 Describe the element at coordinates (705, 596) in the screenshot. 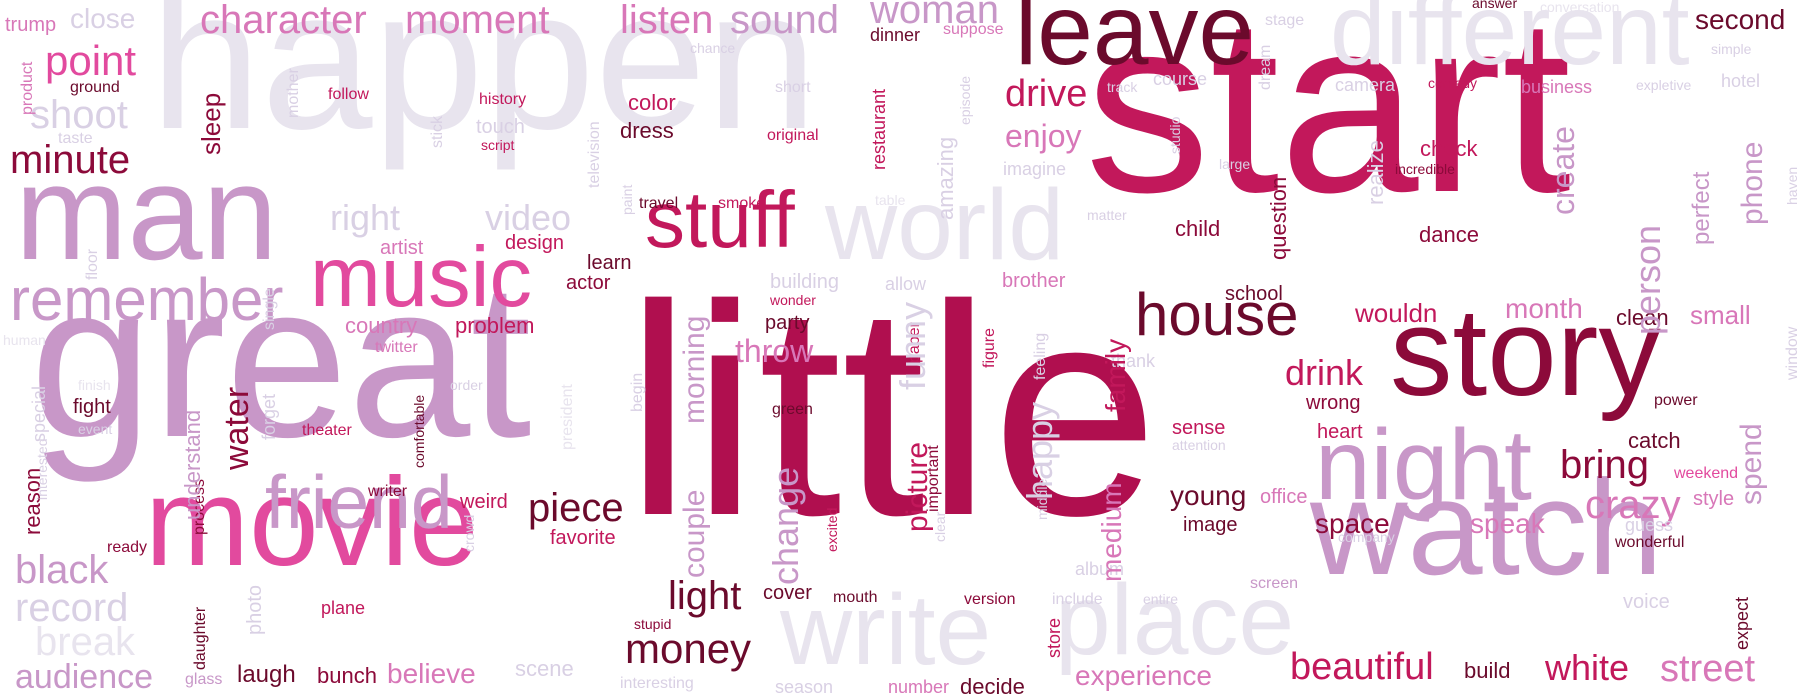

I see `word-light: light` at that location.